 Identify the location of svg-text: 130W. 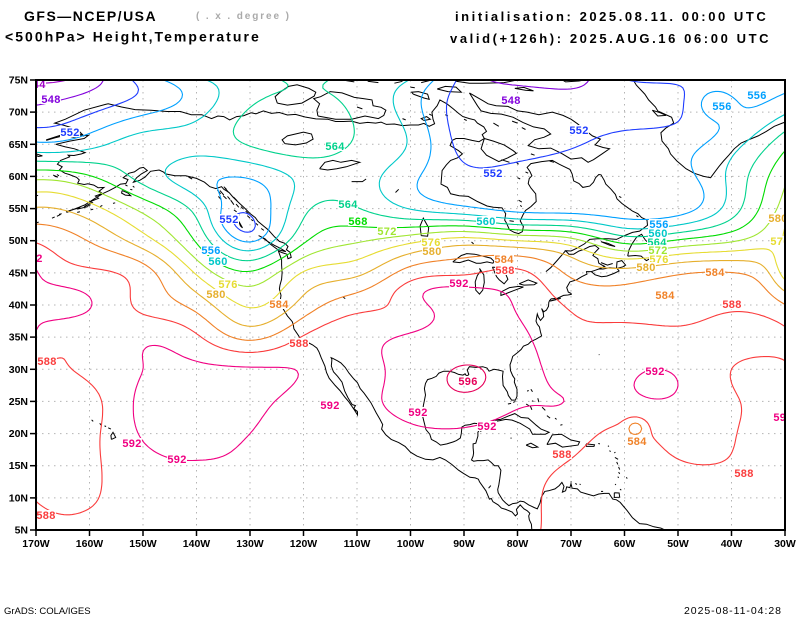
(250, 544).